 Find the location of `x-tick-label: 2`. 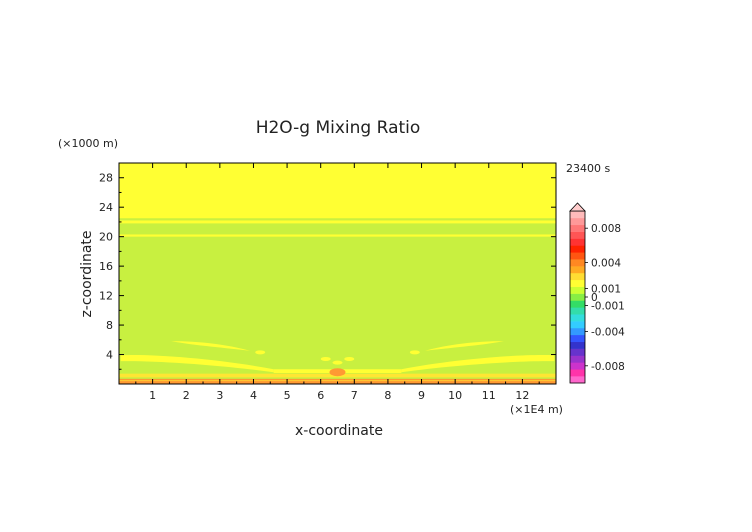

x-tick-label: 2 is located at coordinates (186, 395).